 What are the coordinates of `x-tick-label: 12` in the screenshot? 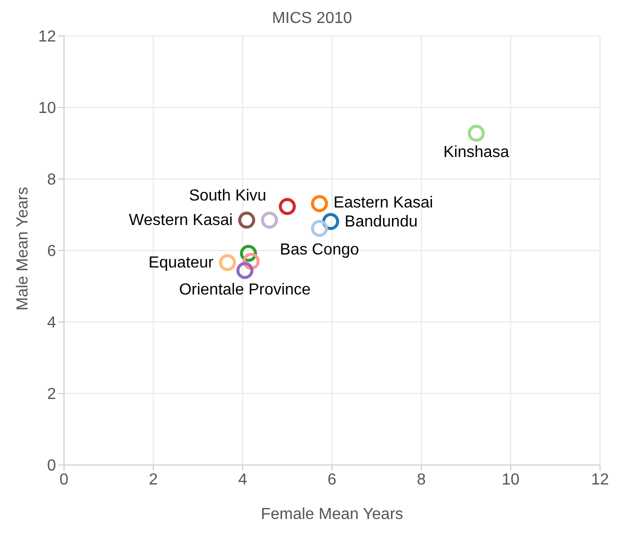 It's located at (600, 479).